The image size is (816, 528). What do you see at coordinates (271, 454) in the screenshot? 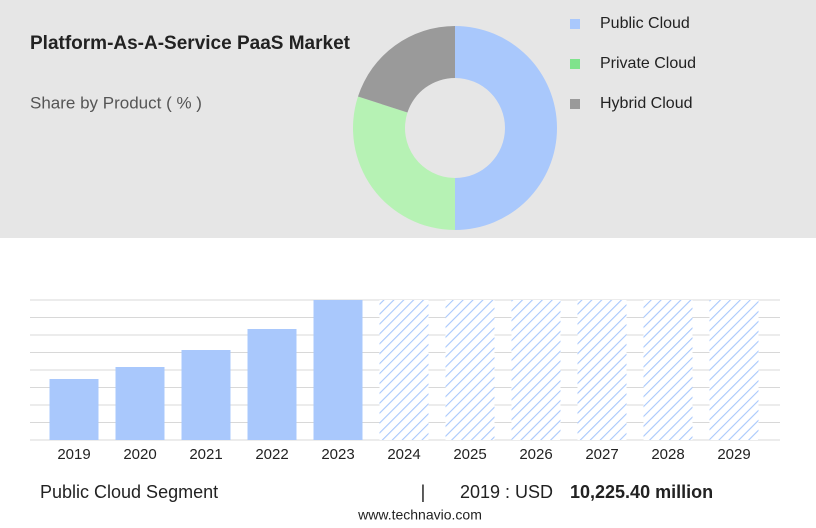
I see `x-tick-label: 2022` at bounding box center [271, 454].